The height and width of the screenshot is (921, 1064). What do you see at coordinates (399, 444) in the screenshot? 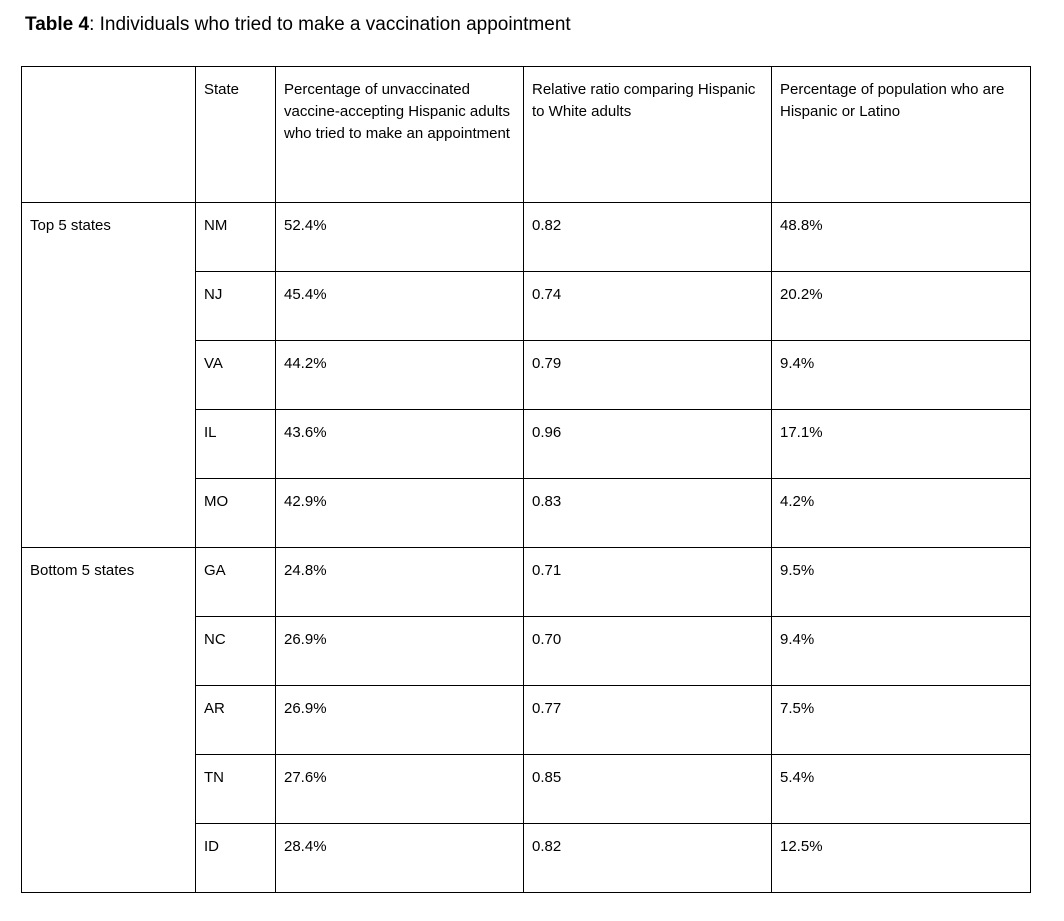
I see `tried-pct-cell: 43.6%` at bounding box center [399, 444].